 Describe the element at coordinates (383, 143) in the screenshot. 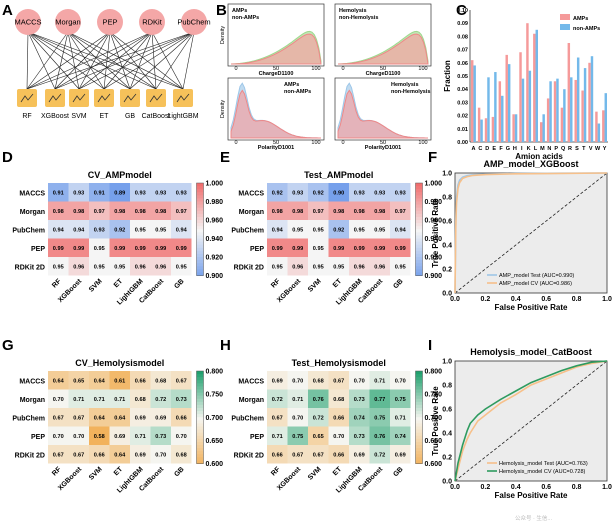

I see `x-tick: 50` at that location.